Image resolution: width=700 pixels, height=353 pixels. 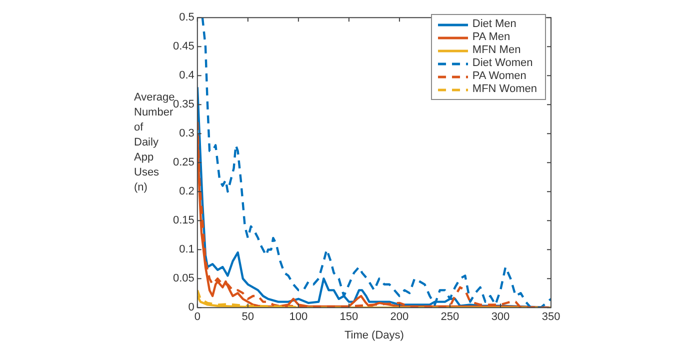 I want to click on x-axis-title: Time (Days), so click(x=374, y=335).